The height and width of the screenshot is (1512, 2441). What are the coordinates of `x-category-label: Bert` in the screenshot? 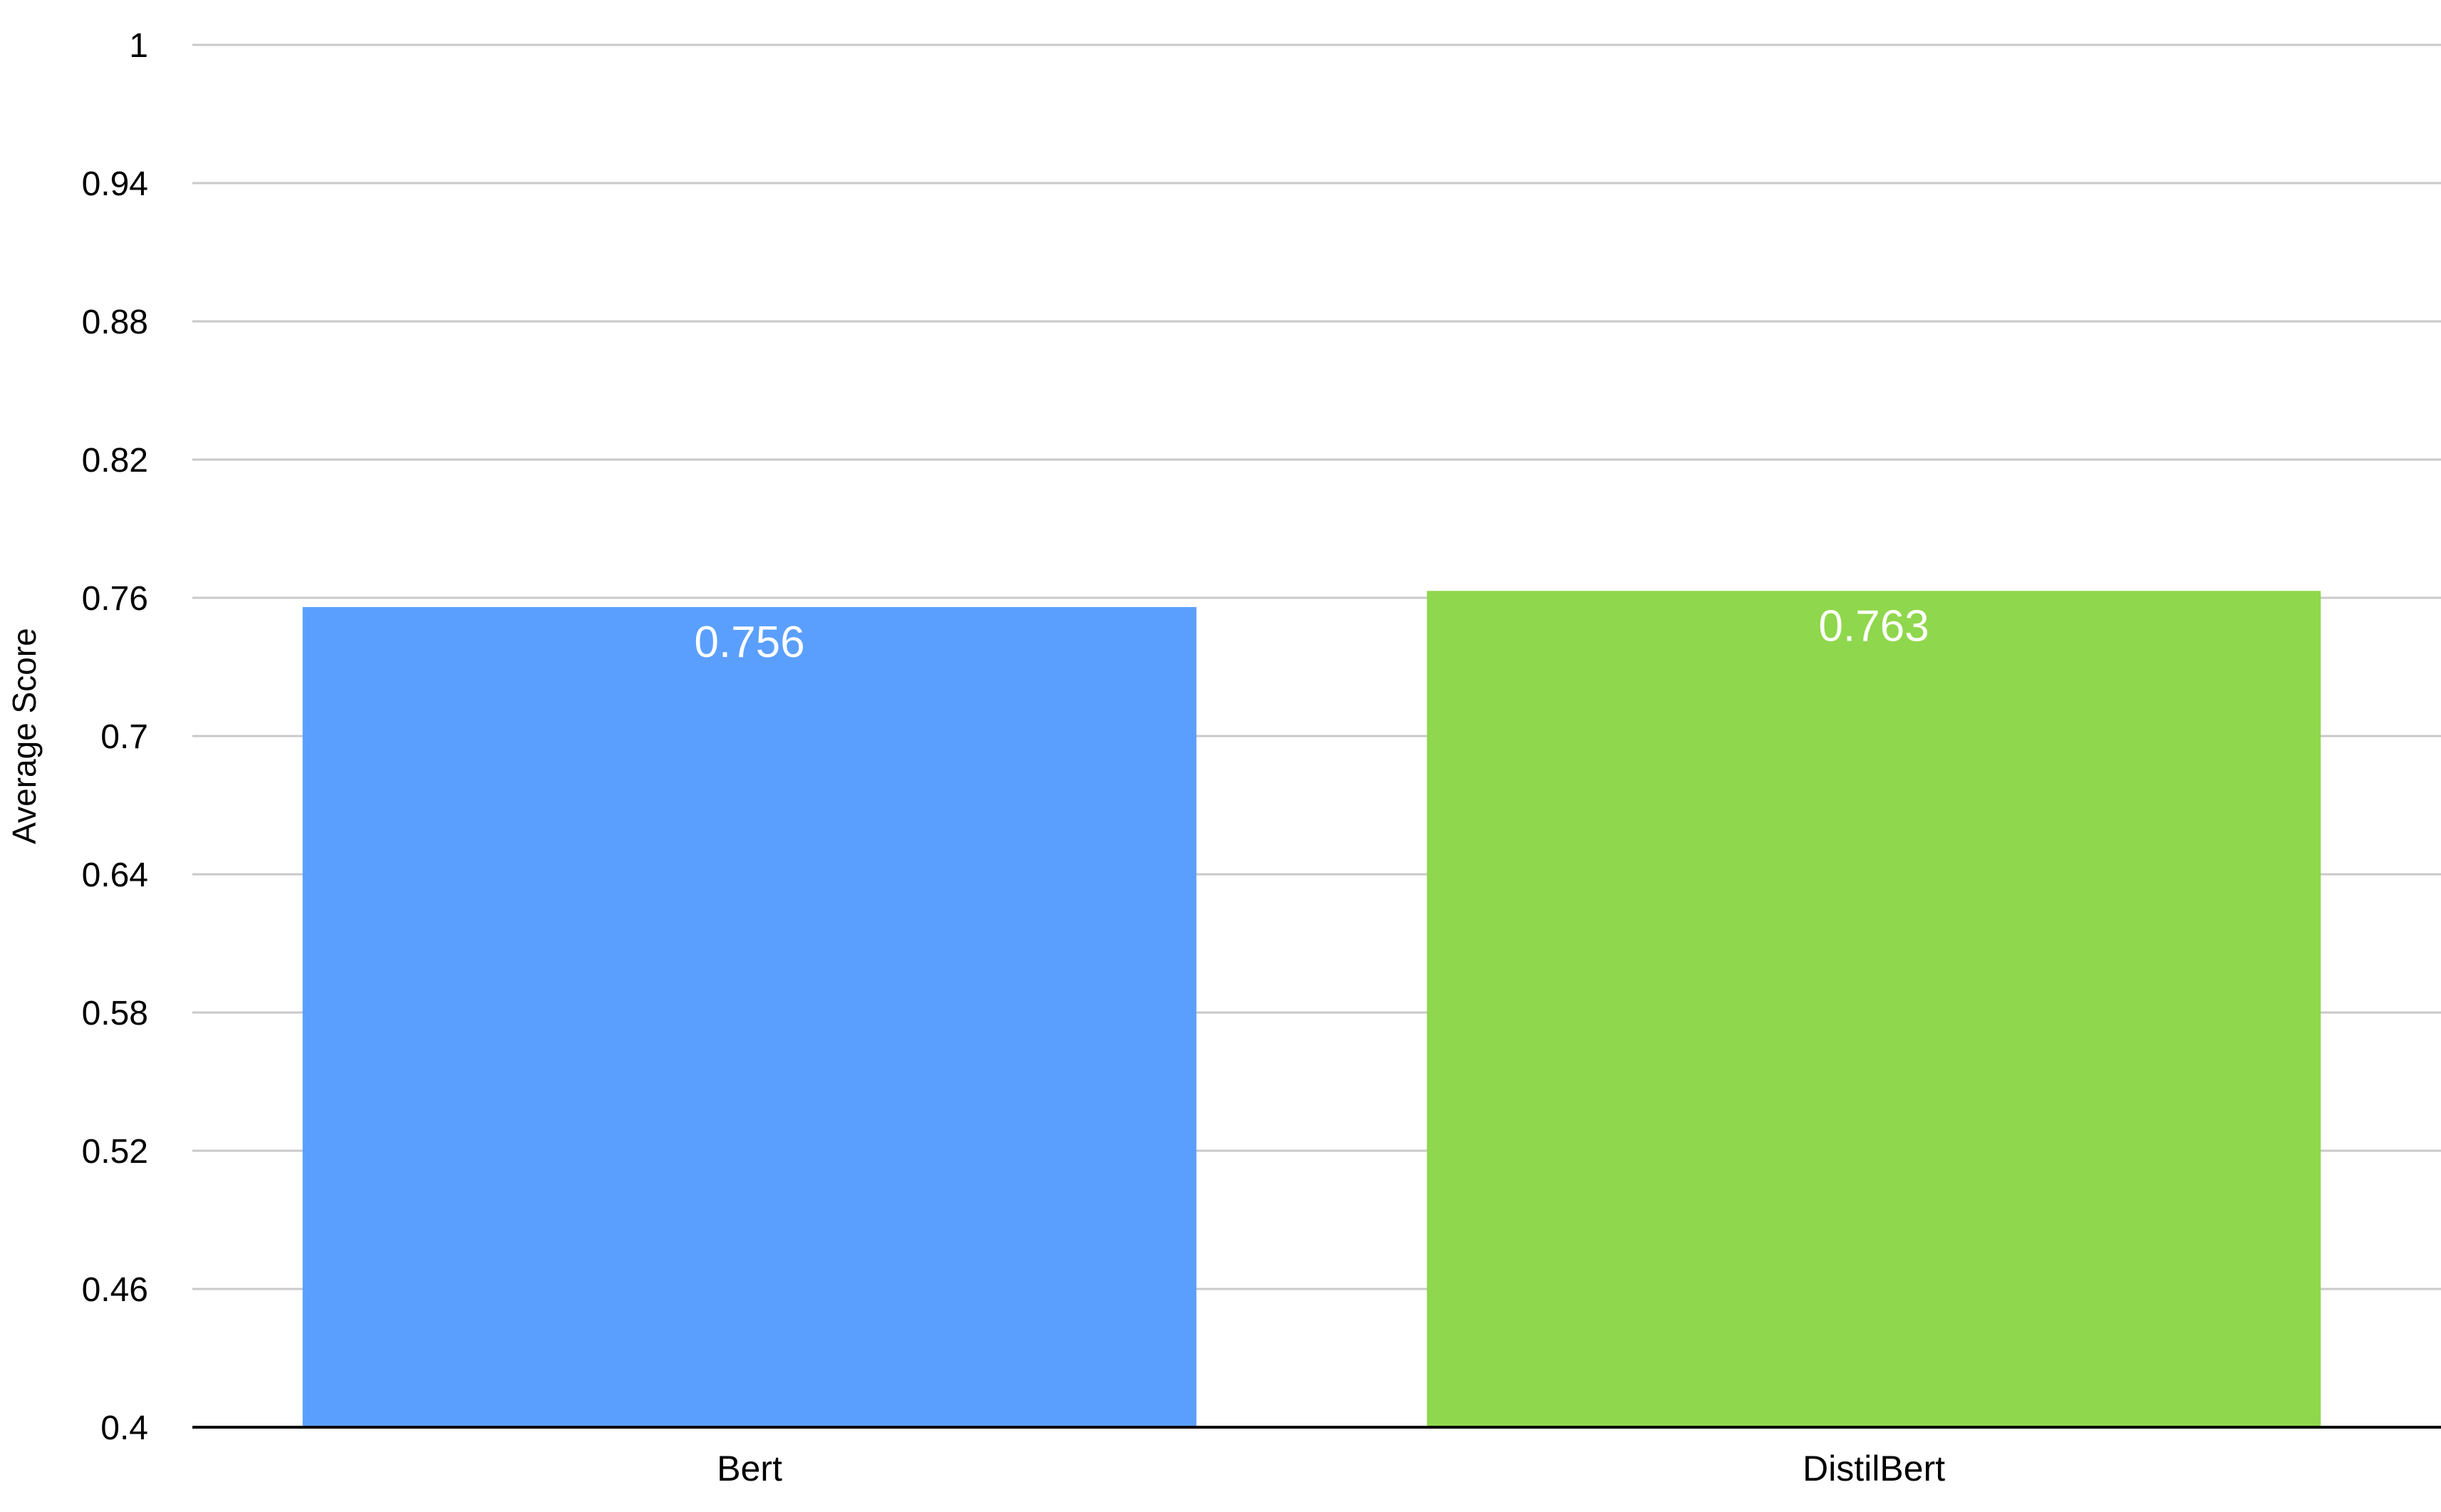 It's located at (749, 1469).